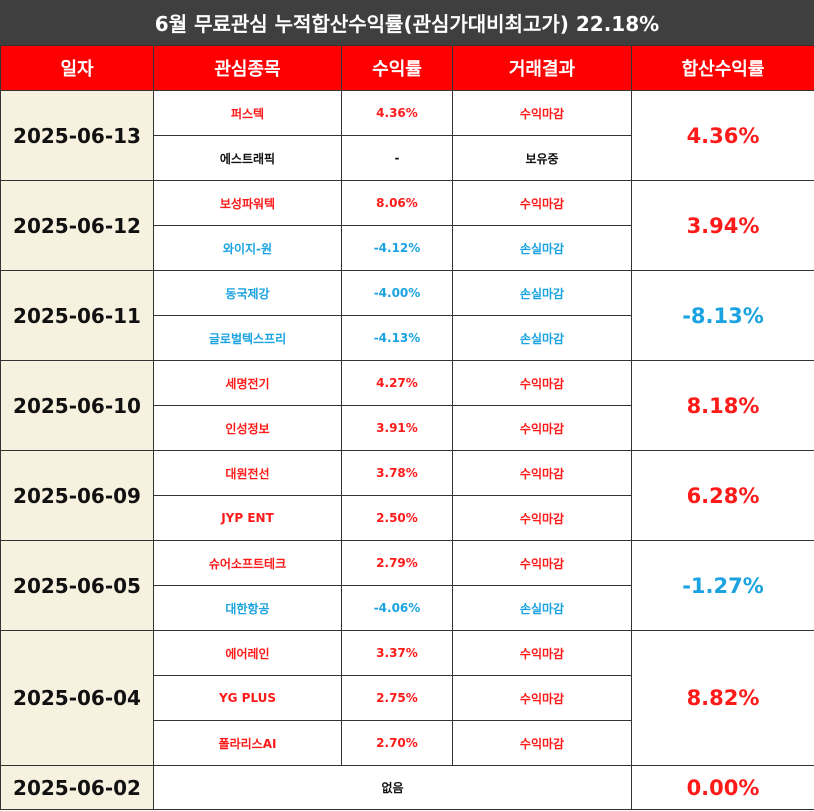 The height and width of the screenshot is (811, 814). What do you see at coordinates (407, 22) in the screenshot?
I see `page-title: 6월 무료관심 누적합산수익률(관심가대비최고가) 22.18%` at bounding box center [407, 22].